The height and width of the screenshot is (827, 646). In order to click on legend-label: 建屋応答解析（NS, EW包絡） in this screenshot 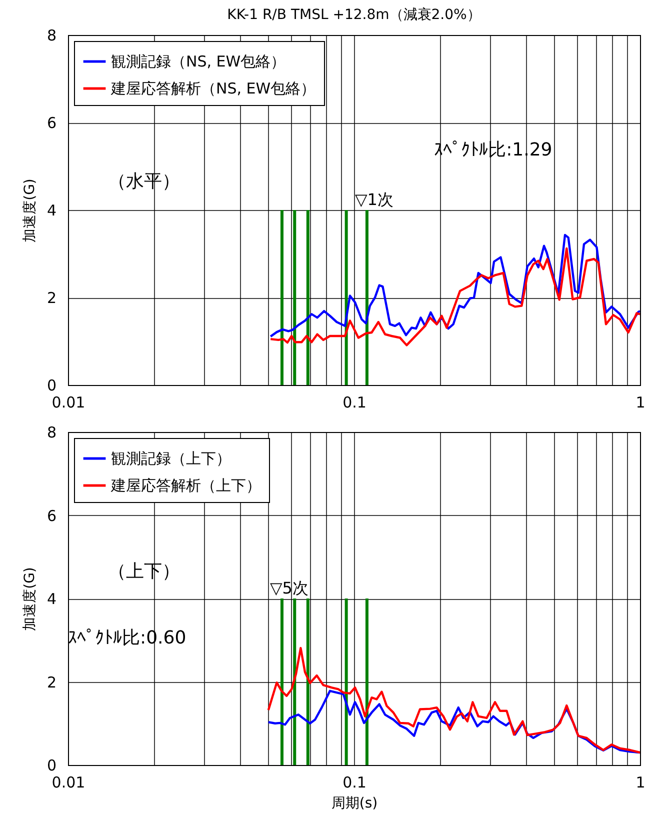, I will do `click(213, 89)`.